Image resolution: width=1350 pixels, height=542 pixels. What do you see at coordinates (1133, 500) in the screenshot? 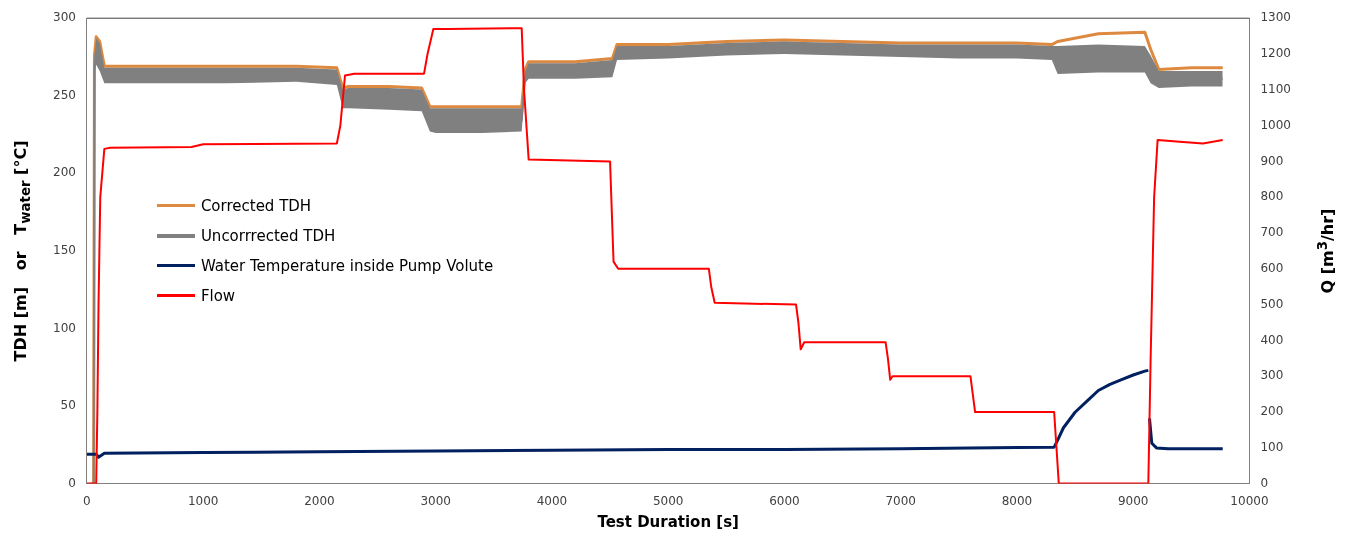
I see `x-tick-label: 9000` at bounding box center [1133, 500].